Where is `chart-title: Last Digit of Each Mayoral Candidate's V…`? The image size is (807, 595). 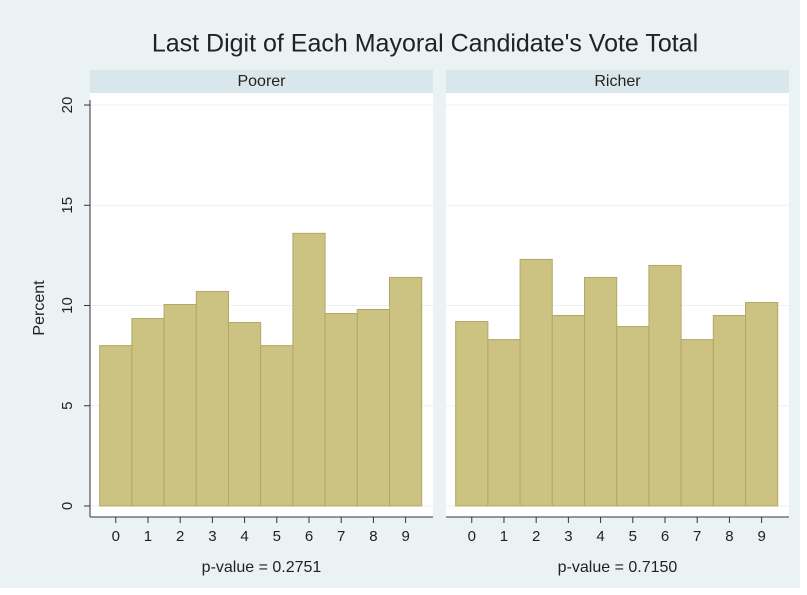 chart-title: Last Digit of Each Mayoral Candidate's V… is located at coordinates (425, 44).